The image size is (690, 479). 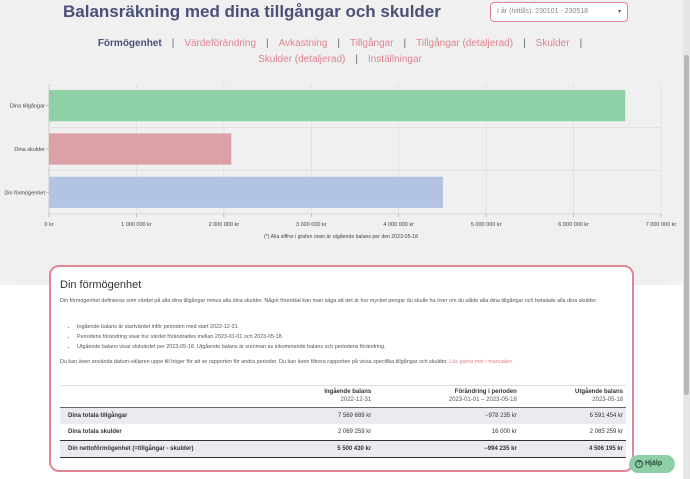 I want to click on column-subheader: 2023-01-01 – 2023-05-18, so click(x=482, y=400).